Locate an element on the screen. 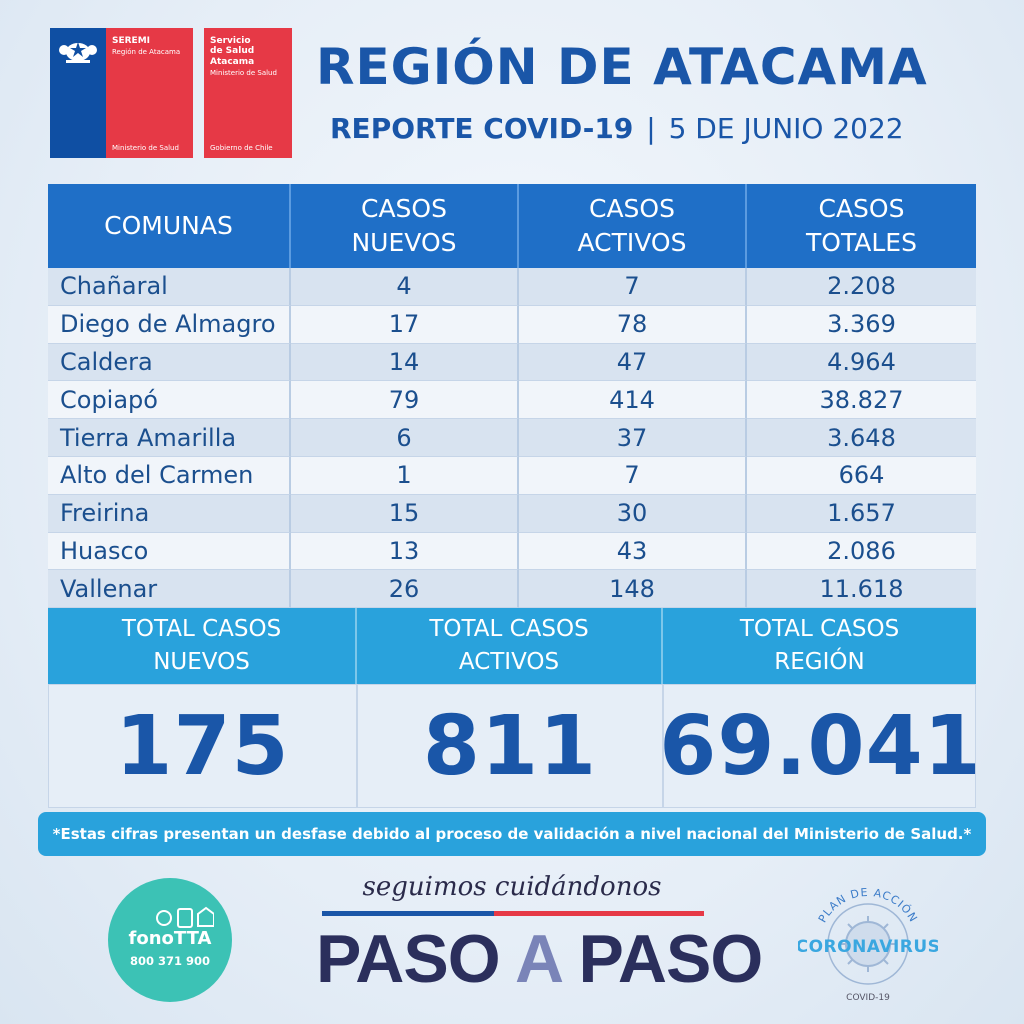 Image resolution: width=1024 pixels, height=1024 pixels. plan-main-text: CORONAVIRUS is located at coordinates (868, 947).